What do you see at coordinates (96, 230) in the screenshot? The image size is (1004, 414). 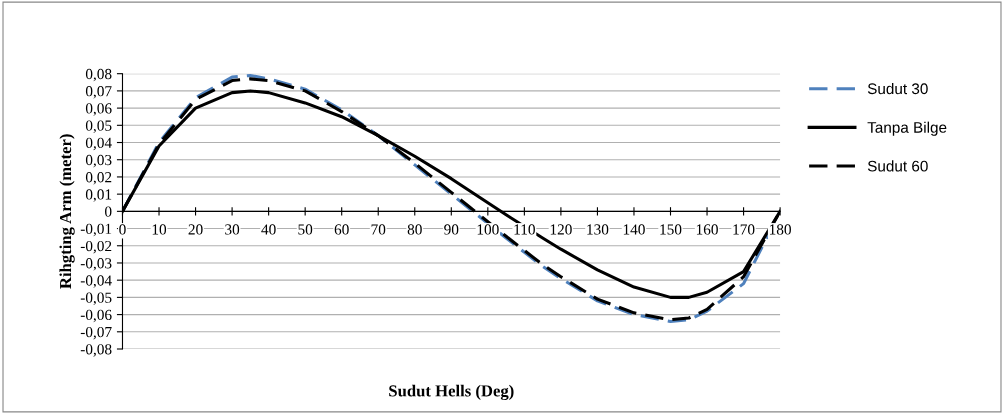 I see `y-tick-label: -0,01` at bounding box center [96, 230].